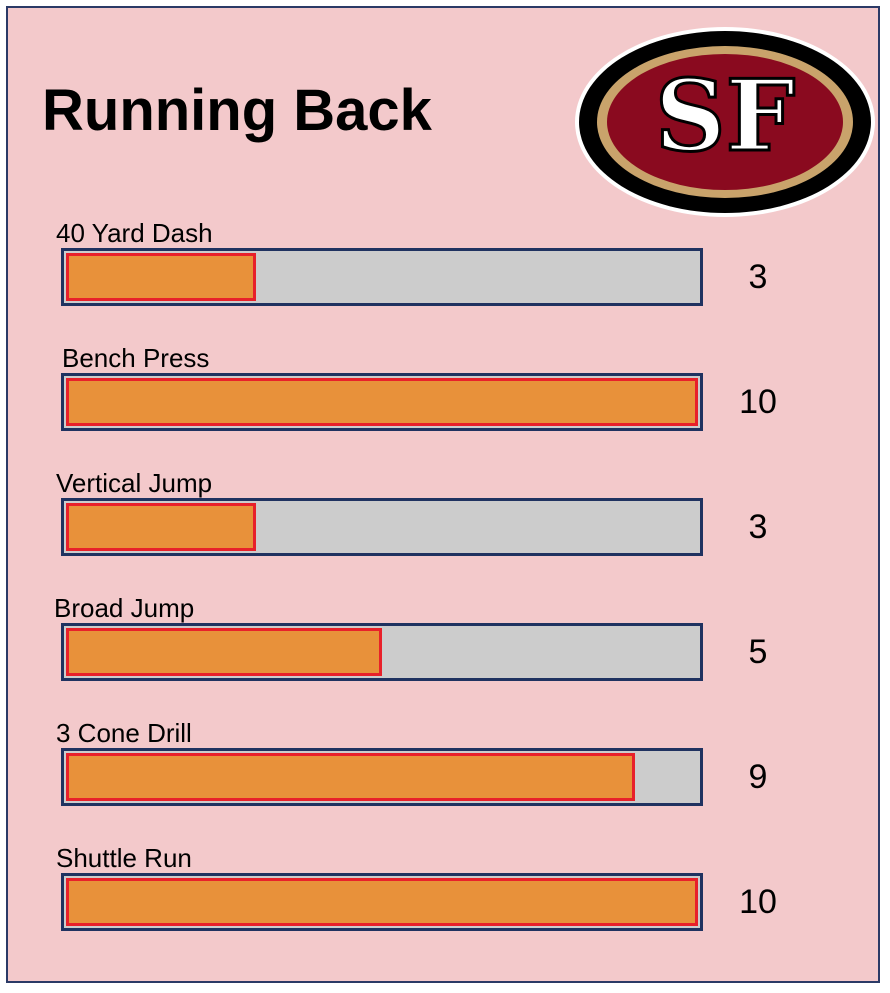 Image resolution: width=890 pixels, height=993 pixels. I want to click on metric-value-40-yard-dash: 3, so click(758, 277).